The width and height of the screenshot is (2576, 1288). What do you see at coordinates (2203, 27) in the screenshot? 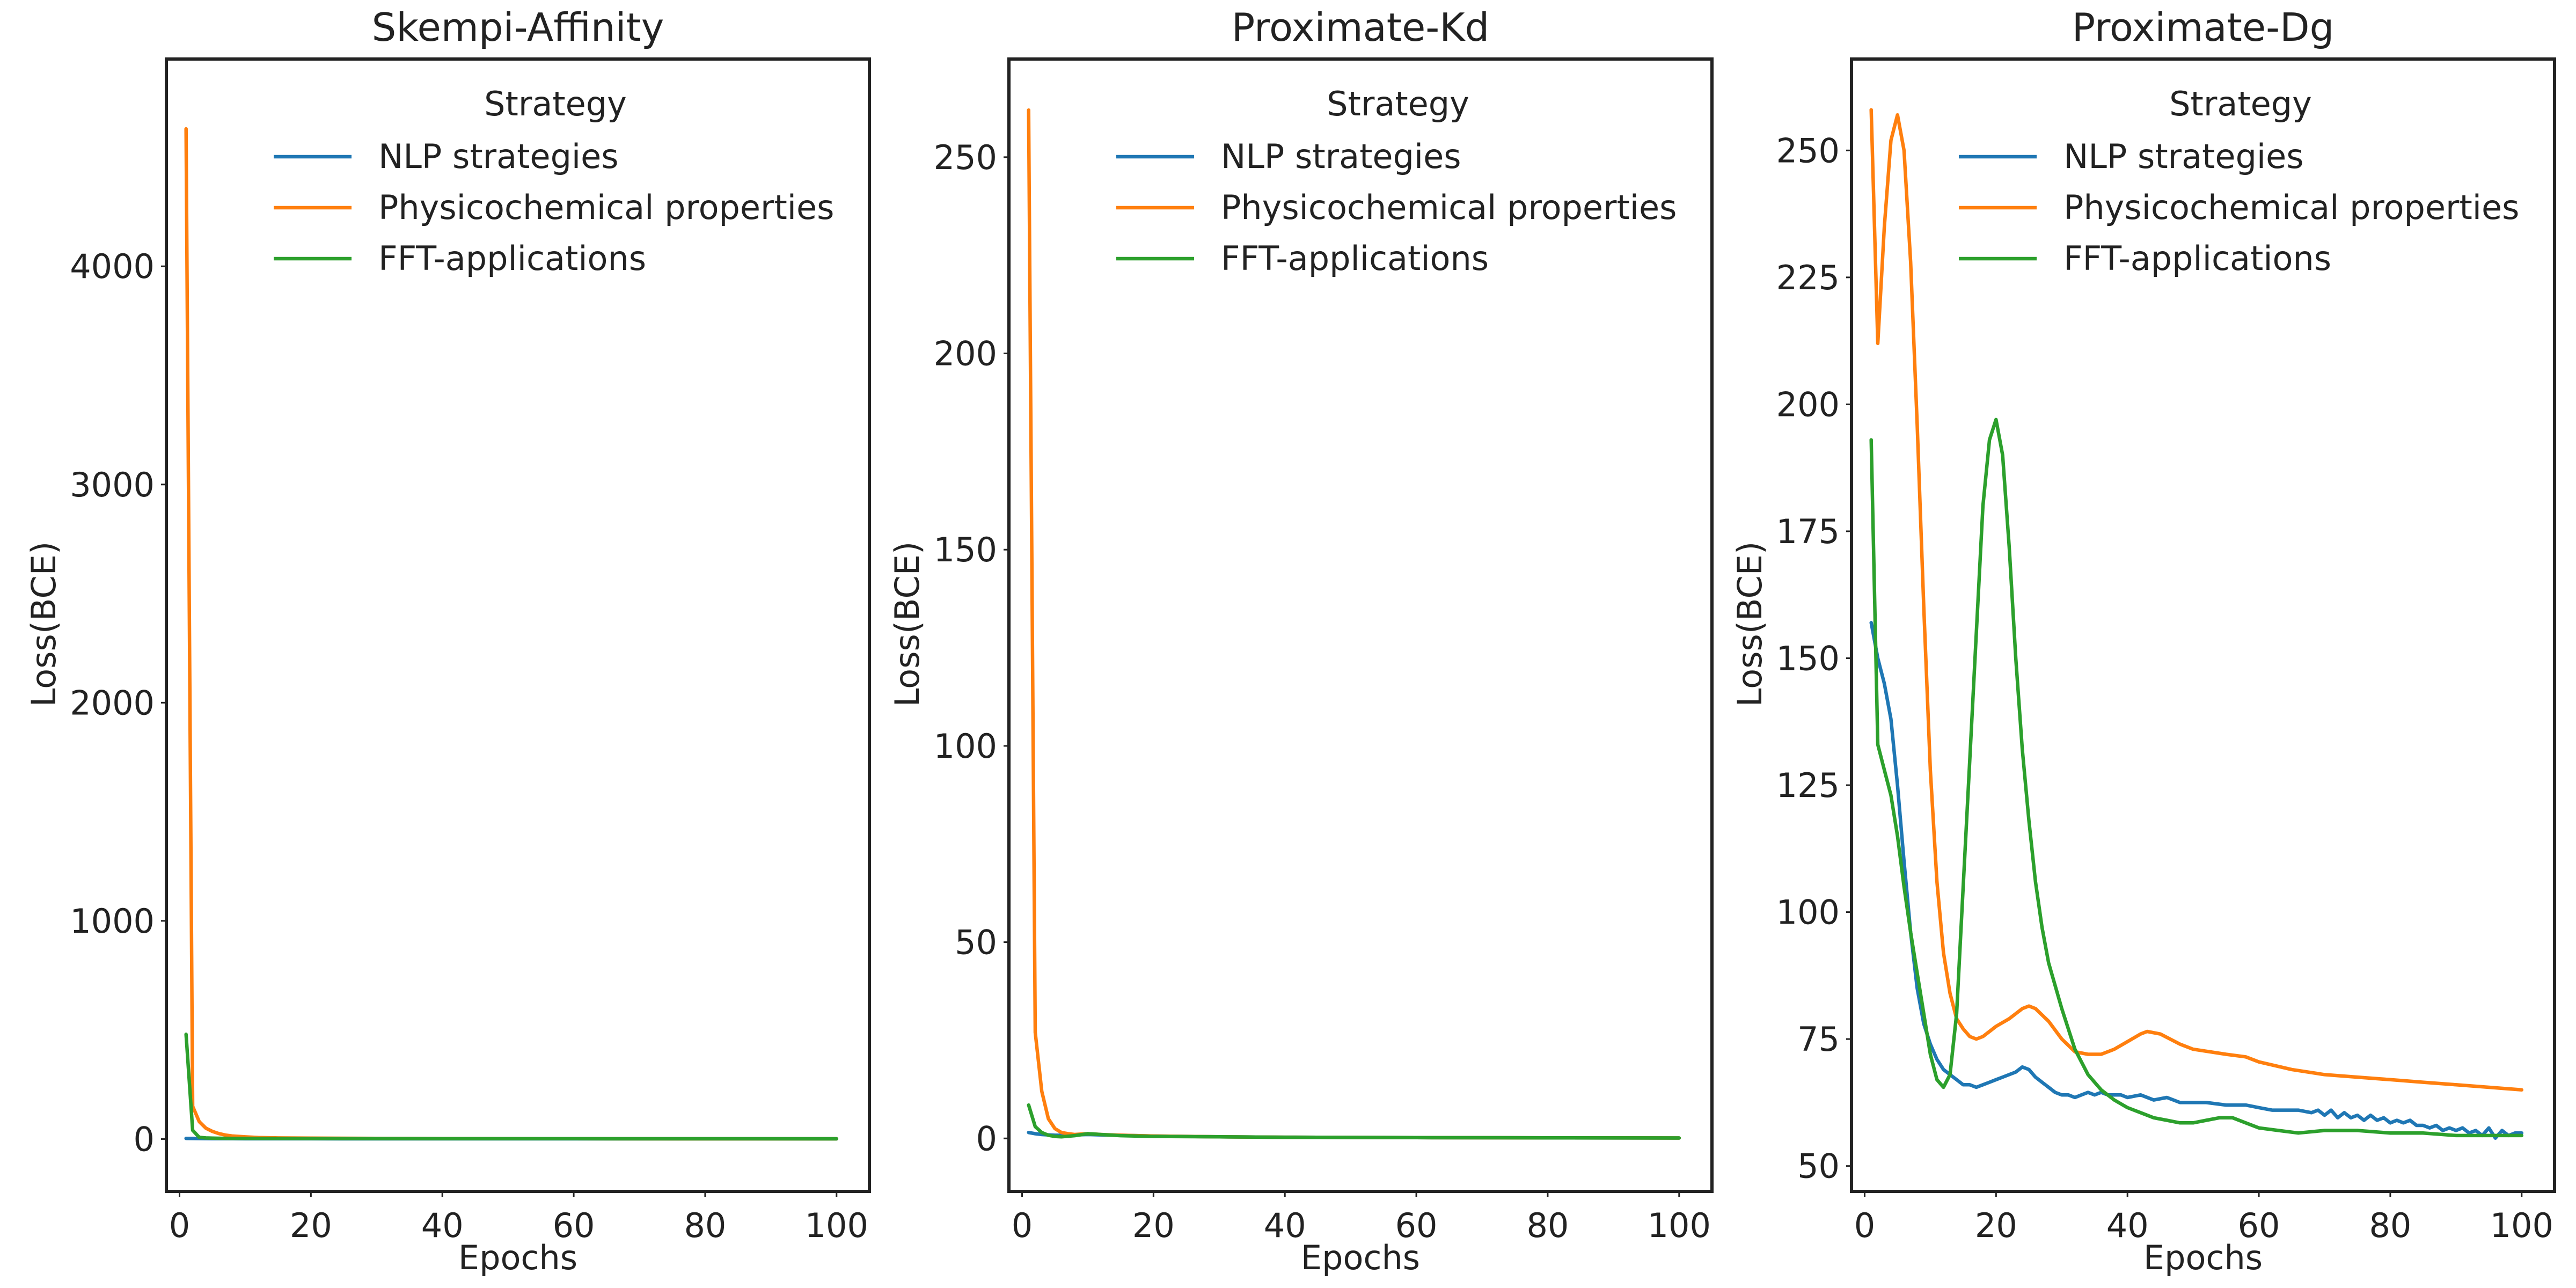
I see `chart-title: Proximate-Dg` at bounding box center [2203, 27].